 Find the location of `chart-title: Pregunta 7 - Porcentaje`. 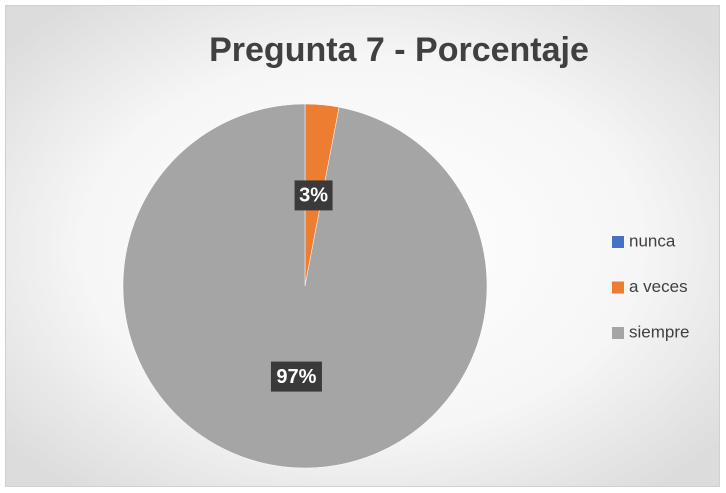

chart-title: Pregunta 7 - Porcentaje is located at coordinates (399, 50).